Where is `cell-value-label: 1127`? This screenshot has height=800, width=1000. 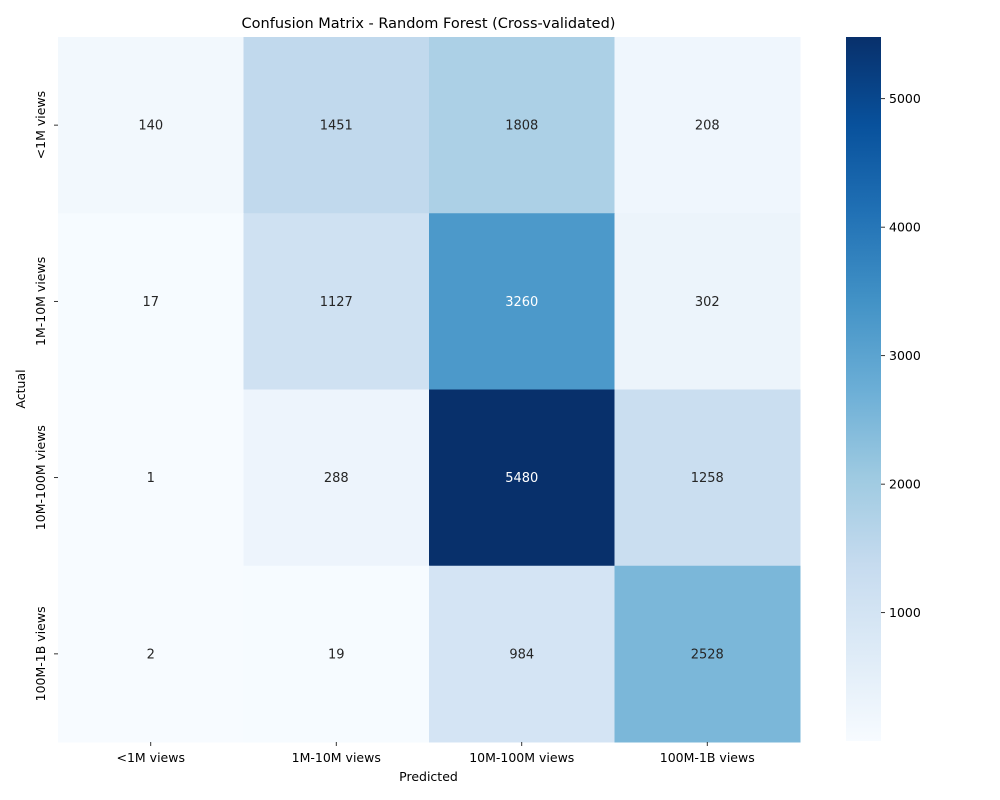 cell-value-label: 1127 is located at coordinates (336, 302).